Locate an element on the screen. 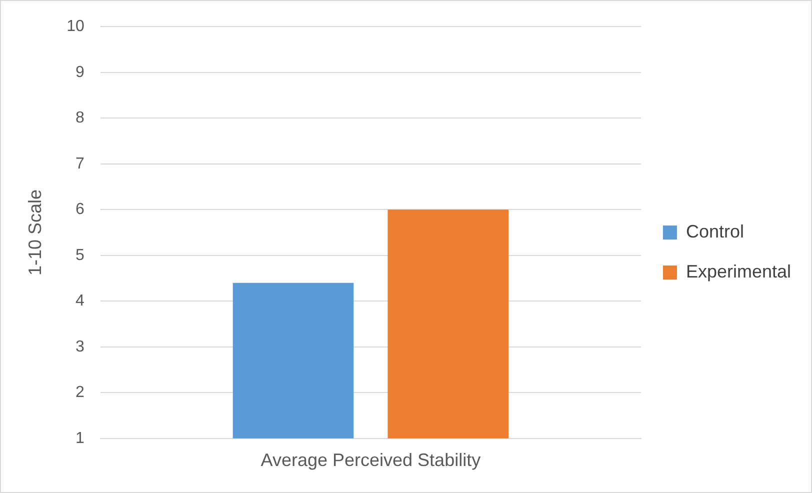  y-tick-label: 6 is located at coordinates (79, 209).